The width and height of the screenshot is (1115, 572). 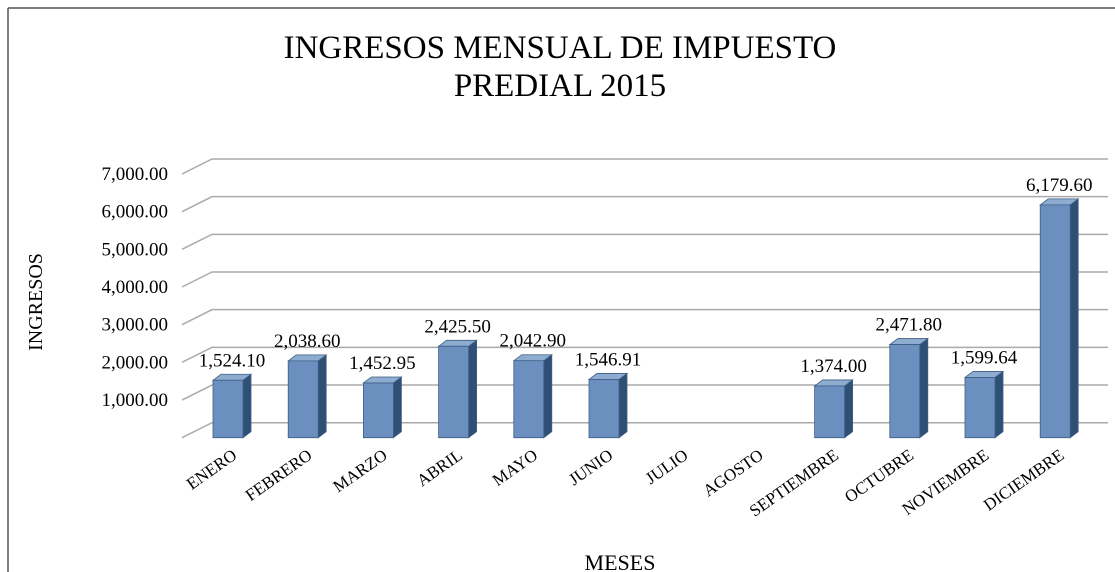 I want to click on value-label: 2,042.90, so click(x=533, y=341).